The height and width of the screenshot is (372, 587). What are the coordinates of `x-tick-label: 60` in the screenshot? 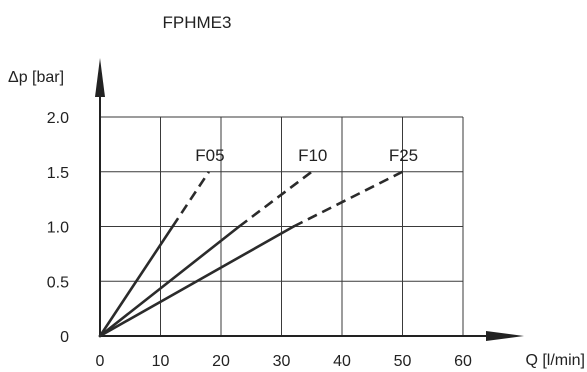 It's located at (463, 361).